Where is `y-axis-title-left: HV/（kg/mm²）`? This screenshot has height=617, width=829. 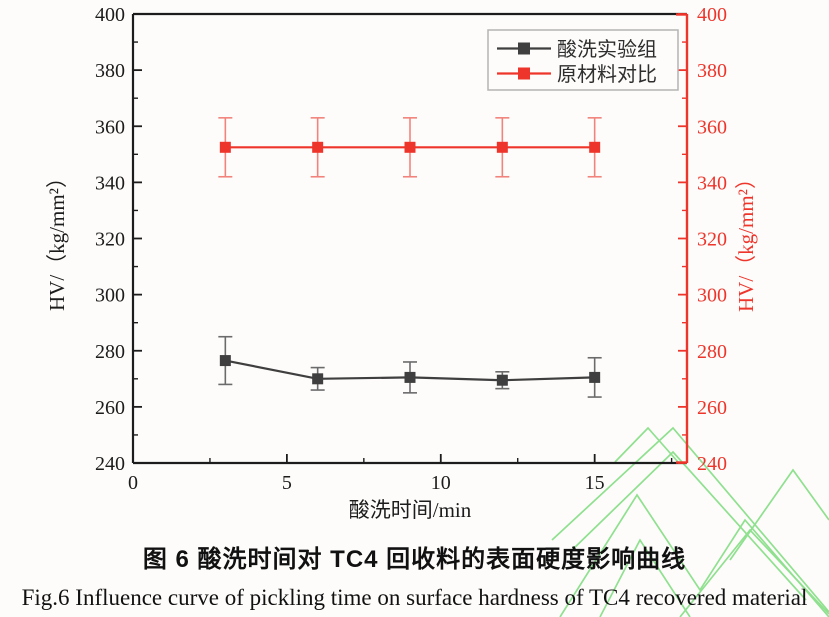
y-axis-title-left: HV/（kg/mm²） is located at coordinates (57, 239).